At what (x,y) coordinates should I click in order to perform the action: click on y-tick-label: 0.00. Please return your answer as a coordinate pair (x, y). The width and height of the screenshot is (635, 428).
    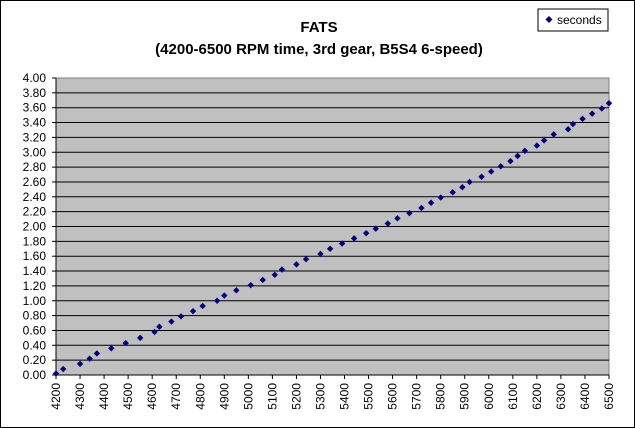
    Looking at the image, I should click on (35, 375).